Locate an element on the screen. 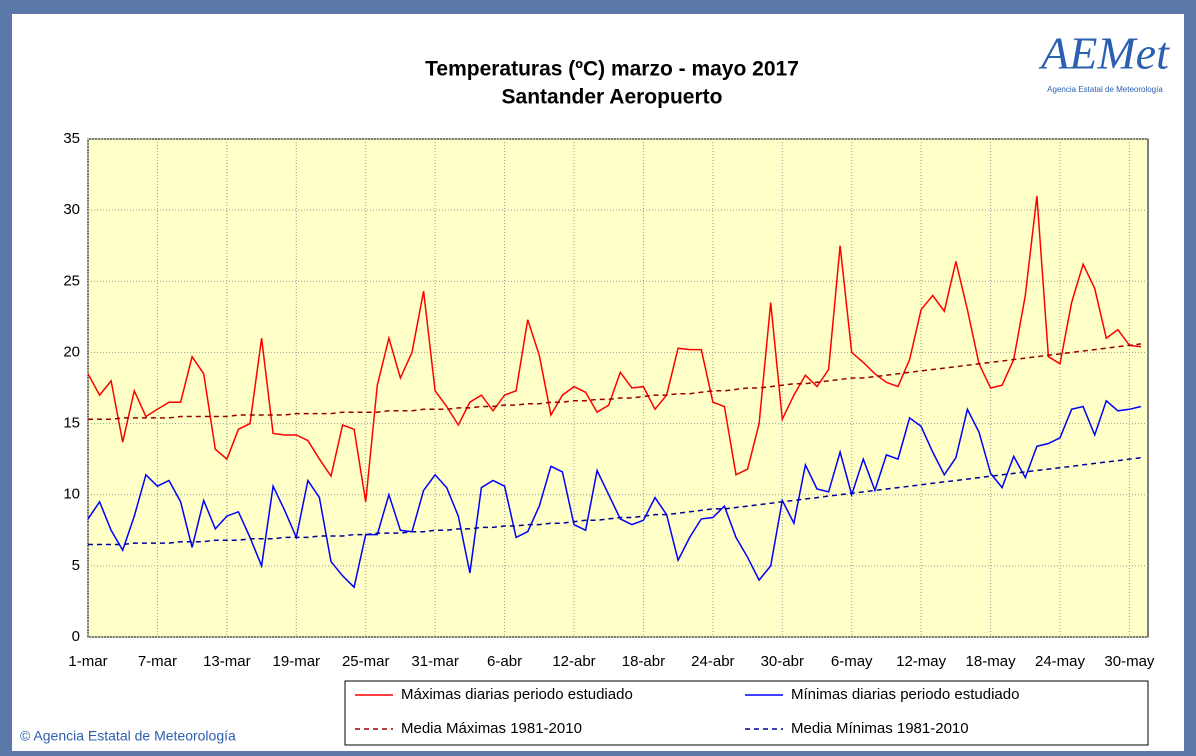 This screenshot has width=1196, height=756. x-tick-label: 30-abr is located at coordinates (782, 661).